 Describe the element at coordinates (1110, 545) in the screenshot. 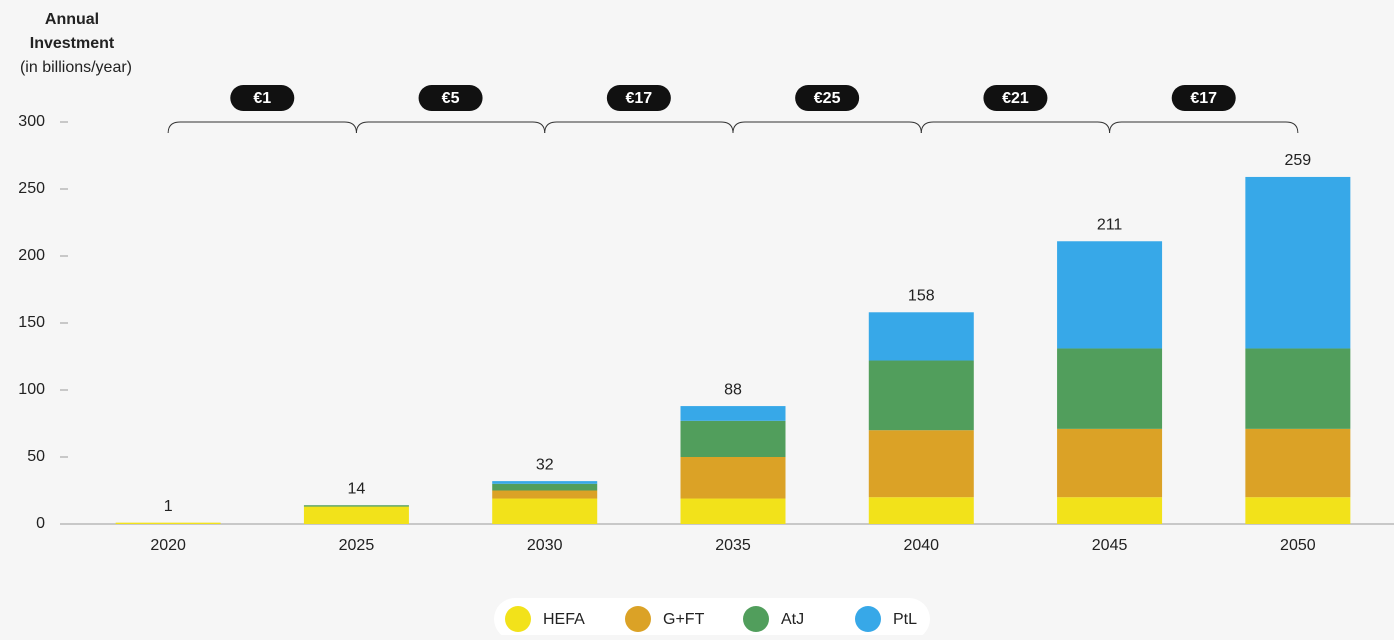

I see `x-tick-label: 2045` at that location.